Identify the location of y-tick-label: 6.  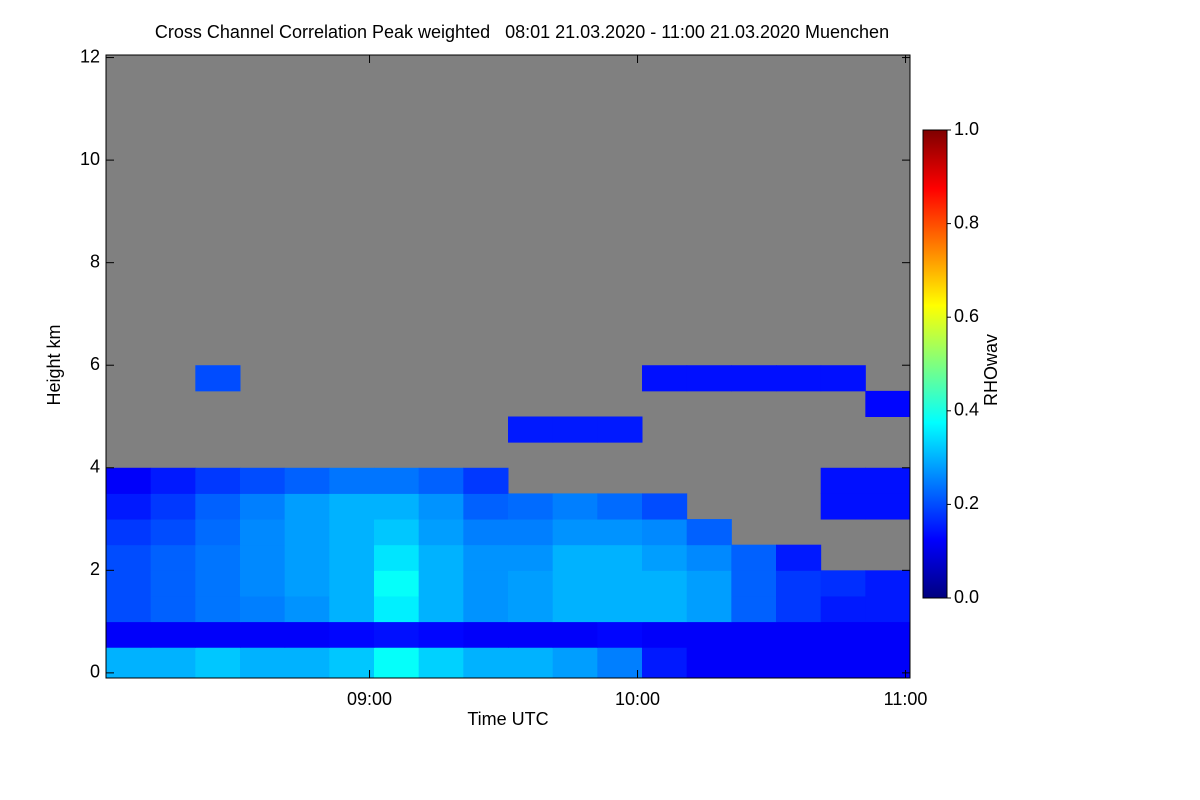
(95, 364).